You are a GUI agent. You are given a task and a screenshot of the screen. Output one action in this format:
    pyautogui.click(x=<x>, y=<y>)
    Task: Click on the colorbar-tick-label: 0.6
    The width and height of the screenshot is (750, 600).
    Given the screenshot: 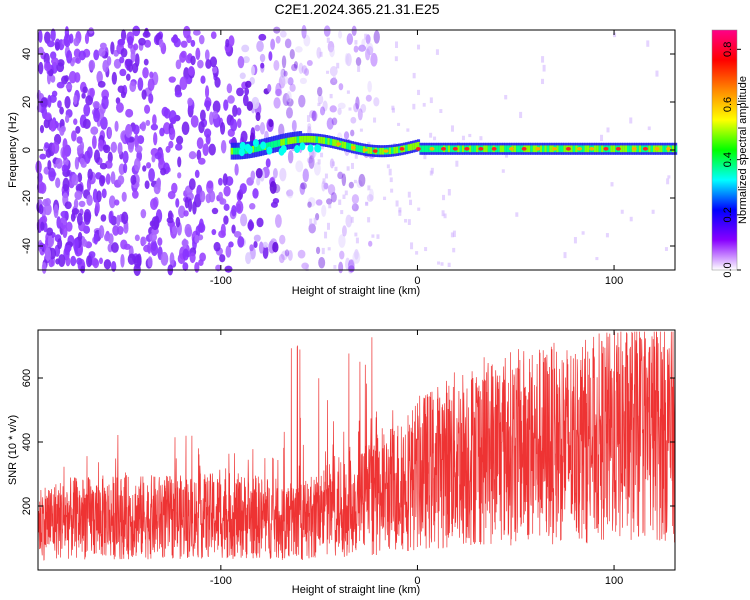 What is the action you would take?
    pyautogui.click(x=728, y=104)
    